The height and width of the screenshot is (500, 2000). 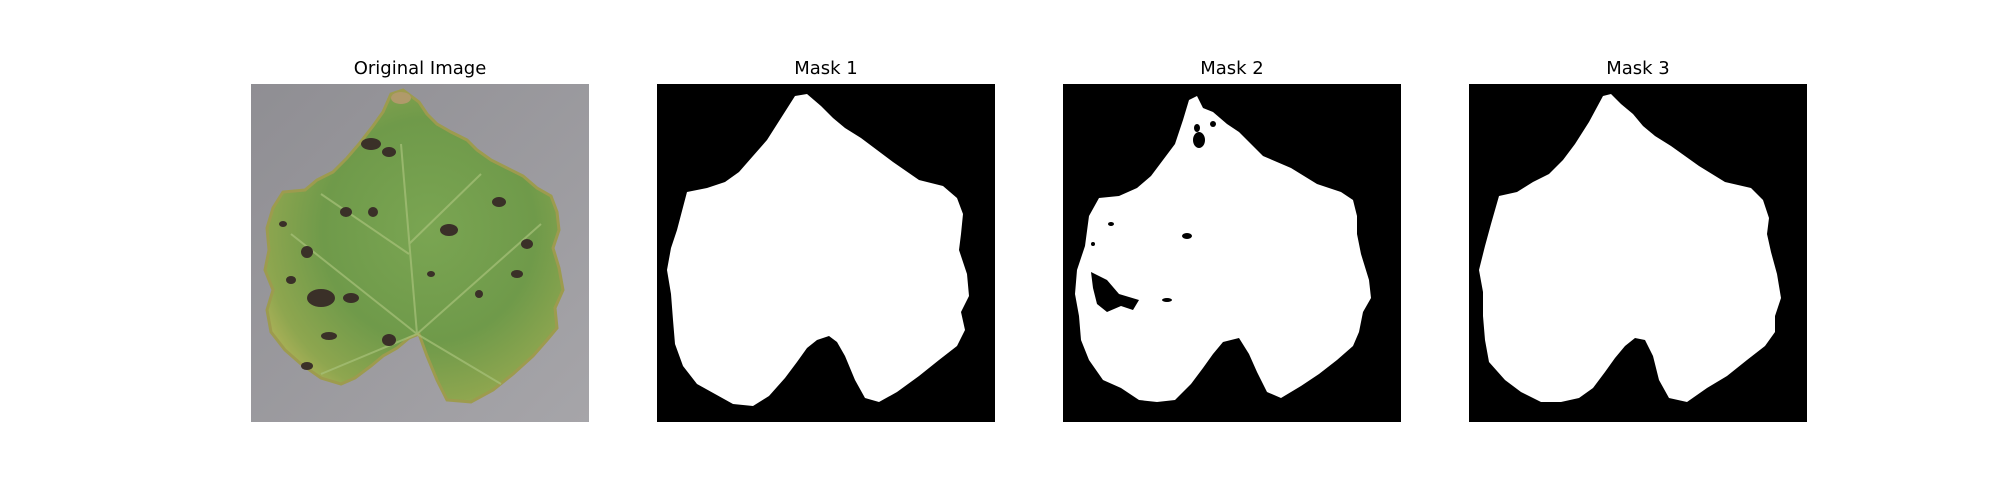 What do you see at coordinates (826, 68) in the screenshot?
I see `panel-title-mask-1: Mask 1` at bounding box center [826, 68].